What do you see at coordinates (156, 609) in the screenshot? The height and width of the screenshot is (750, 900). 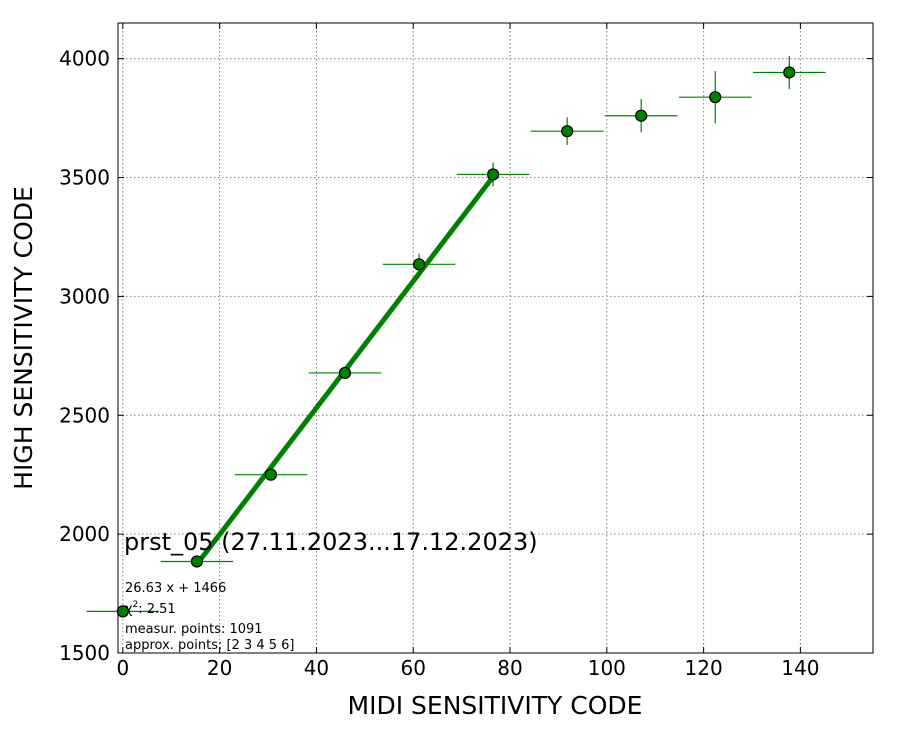 I see `chi2-value: : 2.51` at bounding box center [156, 609].